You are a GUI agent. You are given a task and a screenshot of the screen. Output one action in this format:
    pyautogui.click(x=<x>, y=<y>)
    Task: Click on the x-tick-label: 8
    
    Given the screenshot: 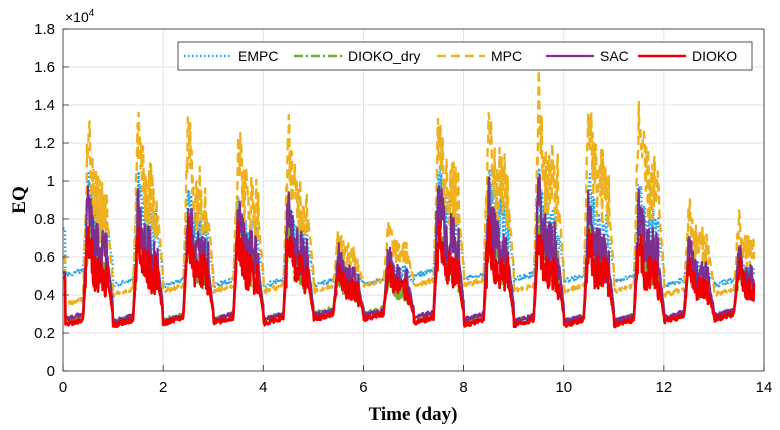 What is the action you would take?
    pyautogui.click(x=463, y=387)
    